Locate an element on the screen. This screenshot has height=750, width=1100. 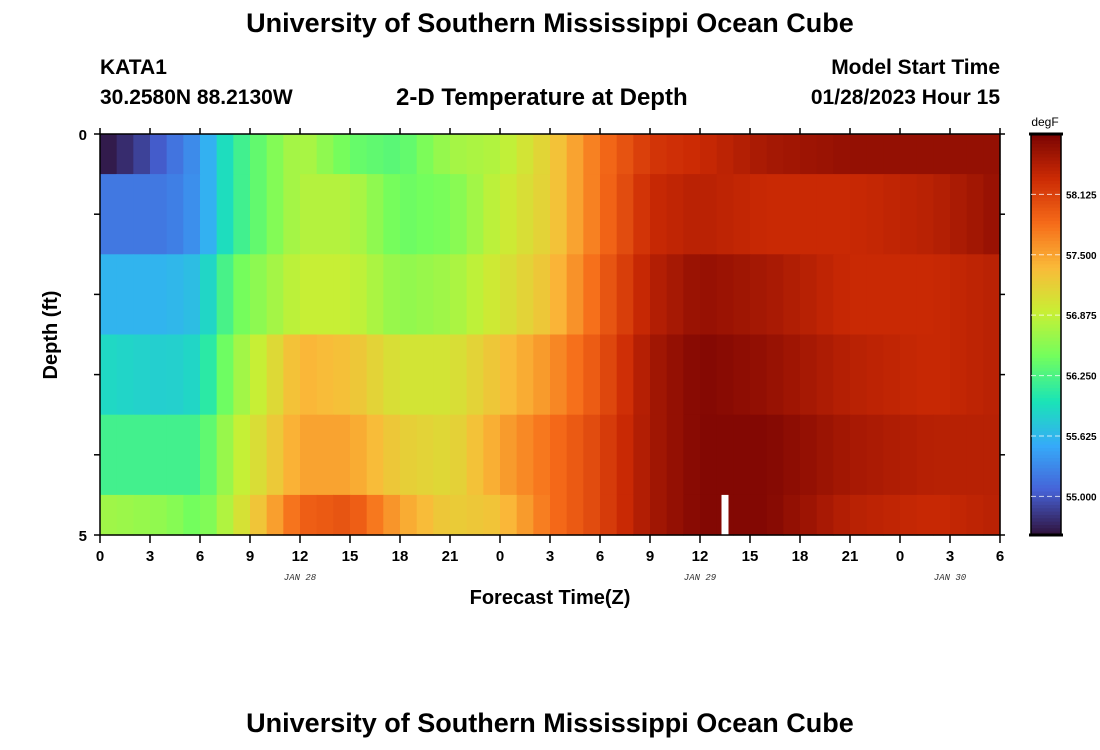
missing-data-layer is located at coordinates (725, 514).